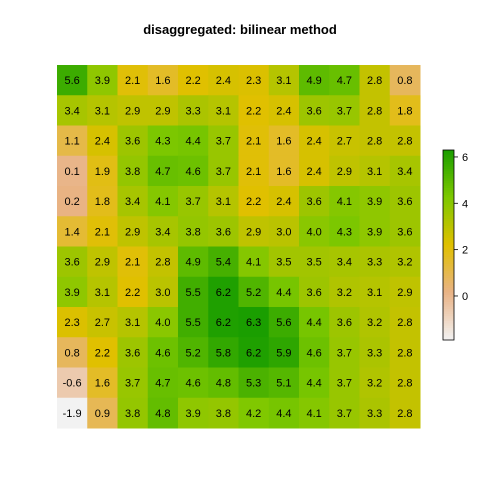 Image resolution: width=504 pixels, height=504 pixels. I want to click on cell-value-label: 3.4, so click(404, 172).